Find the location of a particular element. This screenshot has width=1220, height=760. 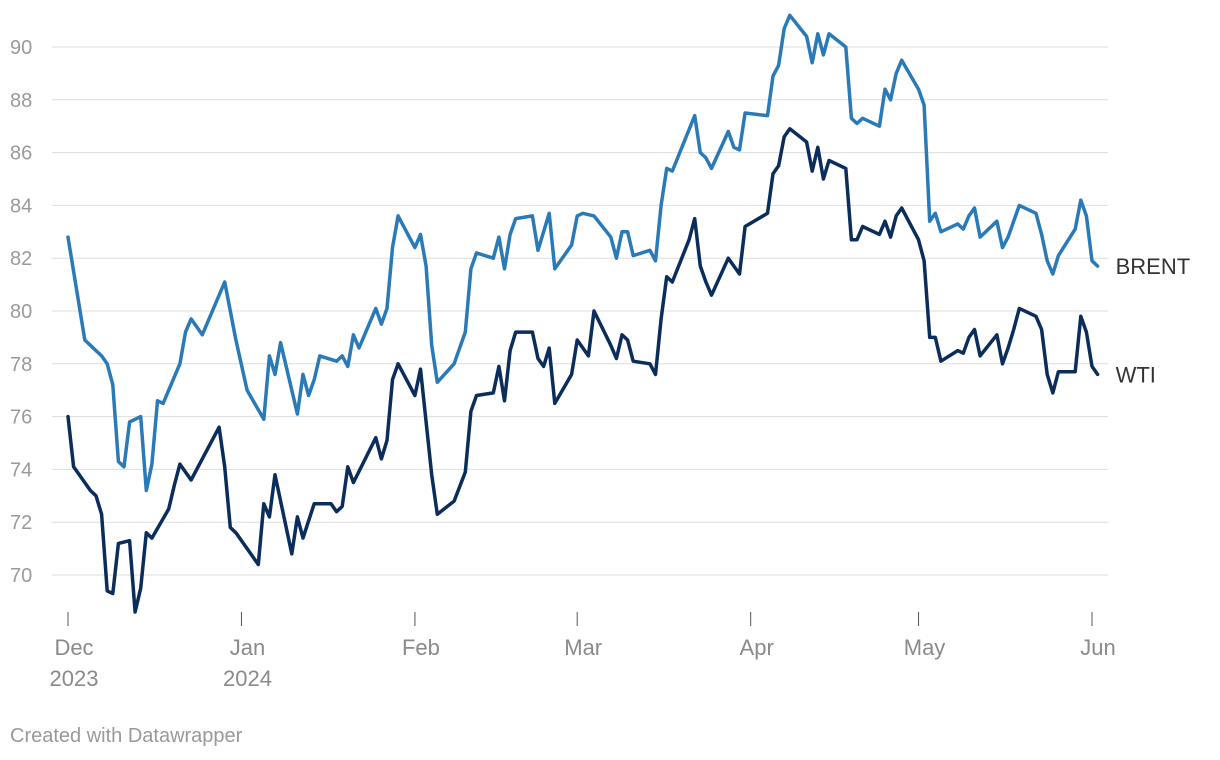

x-tick-label: Dec is located at coordinates (73, 647).